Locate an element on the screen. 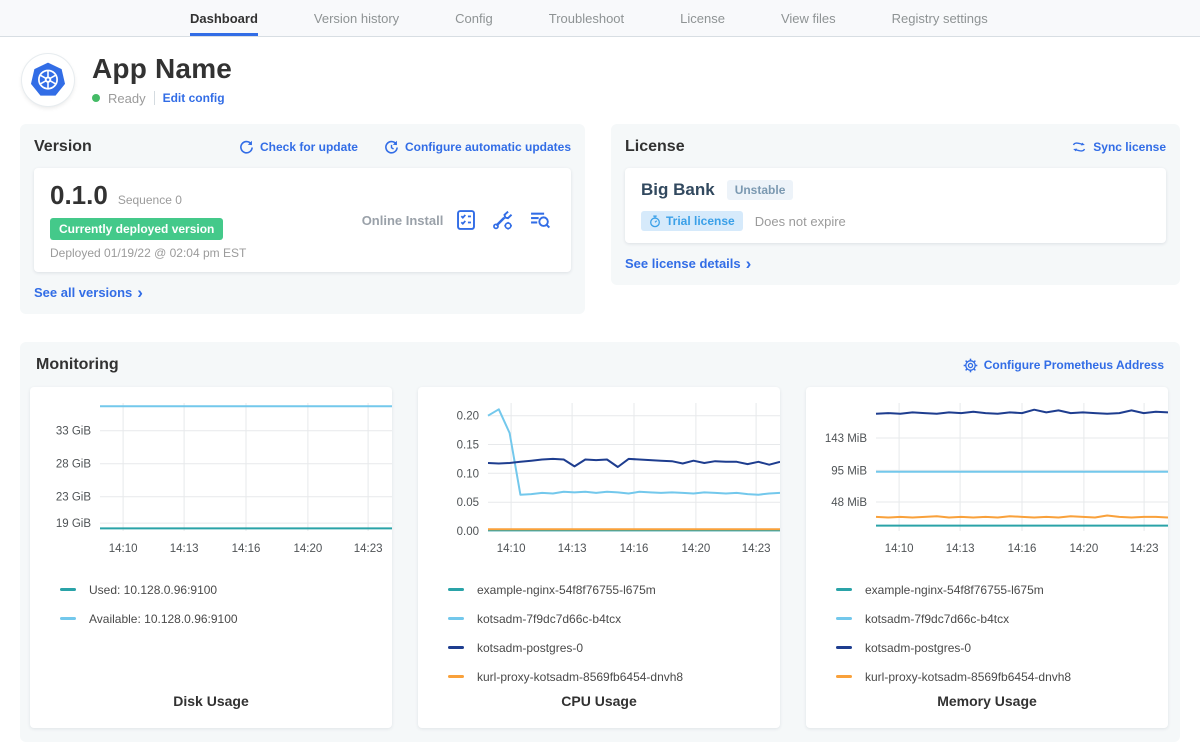 This screenshot has height=746, width=1200. install-type-label: Online Install is located at coordinates (402, 220).